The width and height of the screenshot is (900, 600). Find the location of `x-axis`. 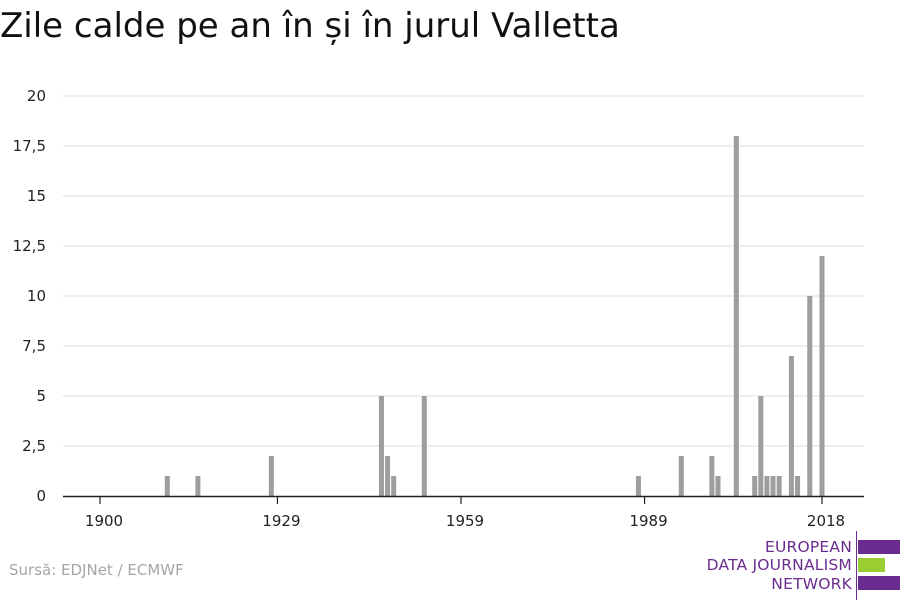

x-axis is located at coordinates (463, 499).